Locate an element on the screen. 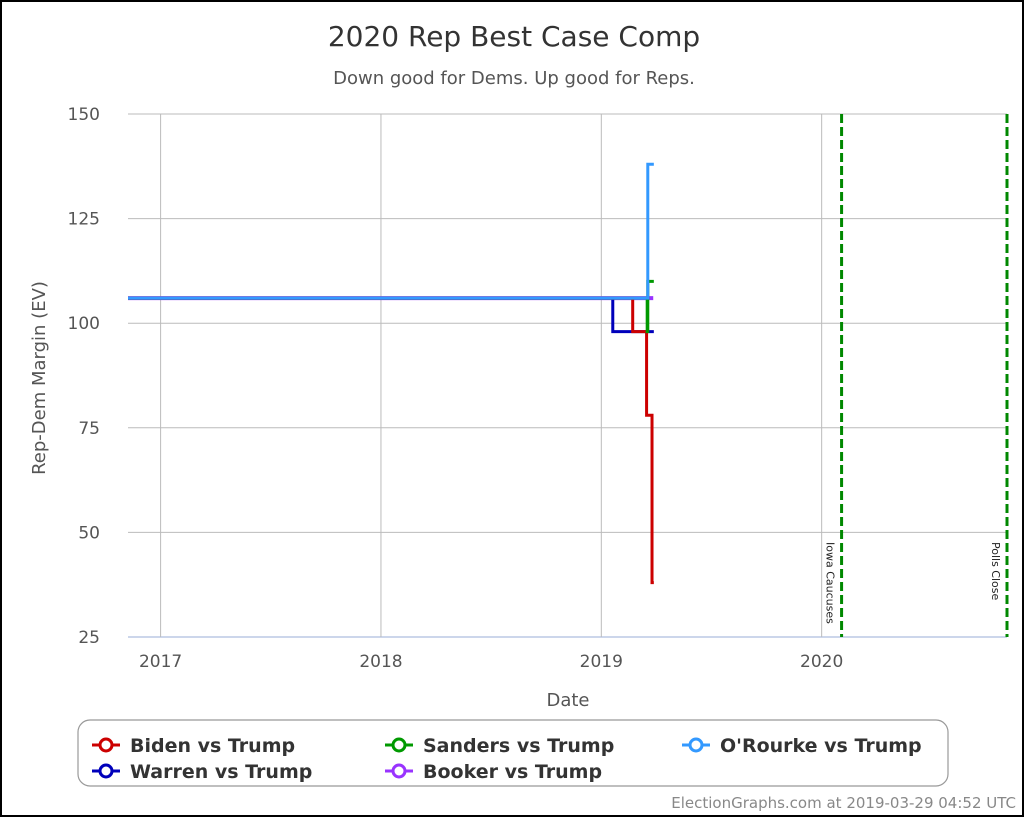 The image size is (1024, 819). chart-subtitle: Down good for Dems. Up good for Reps. is located at coordinates (514, 78).